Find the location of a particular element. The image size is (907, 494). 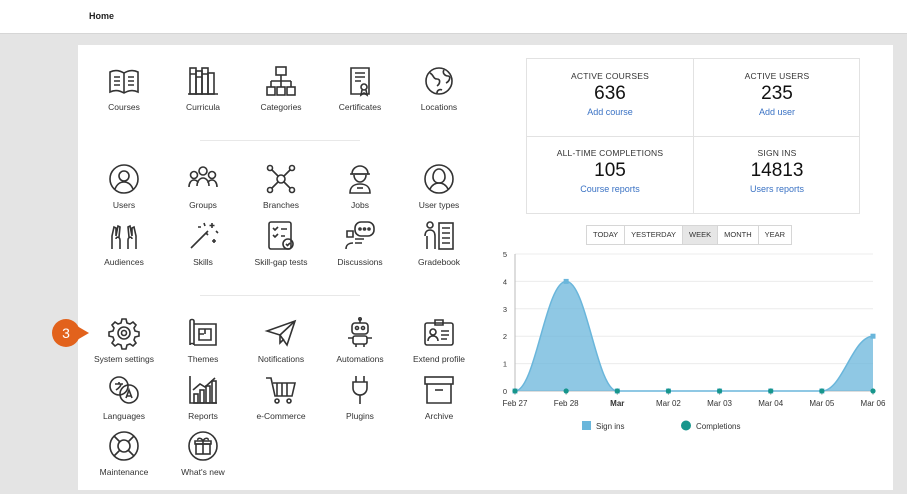

paper-plane-icon is located at coordinates (280, 333).